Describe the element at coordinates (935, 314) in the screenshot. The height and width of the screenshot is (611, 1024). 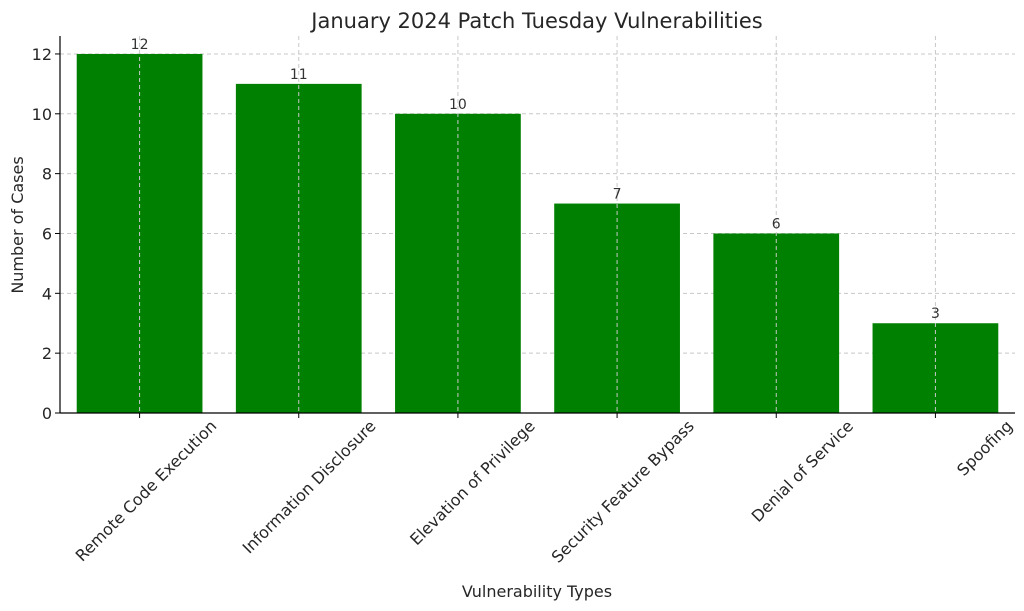
I see `data-label-5: 3` at that location.